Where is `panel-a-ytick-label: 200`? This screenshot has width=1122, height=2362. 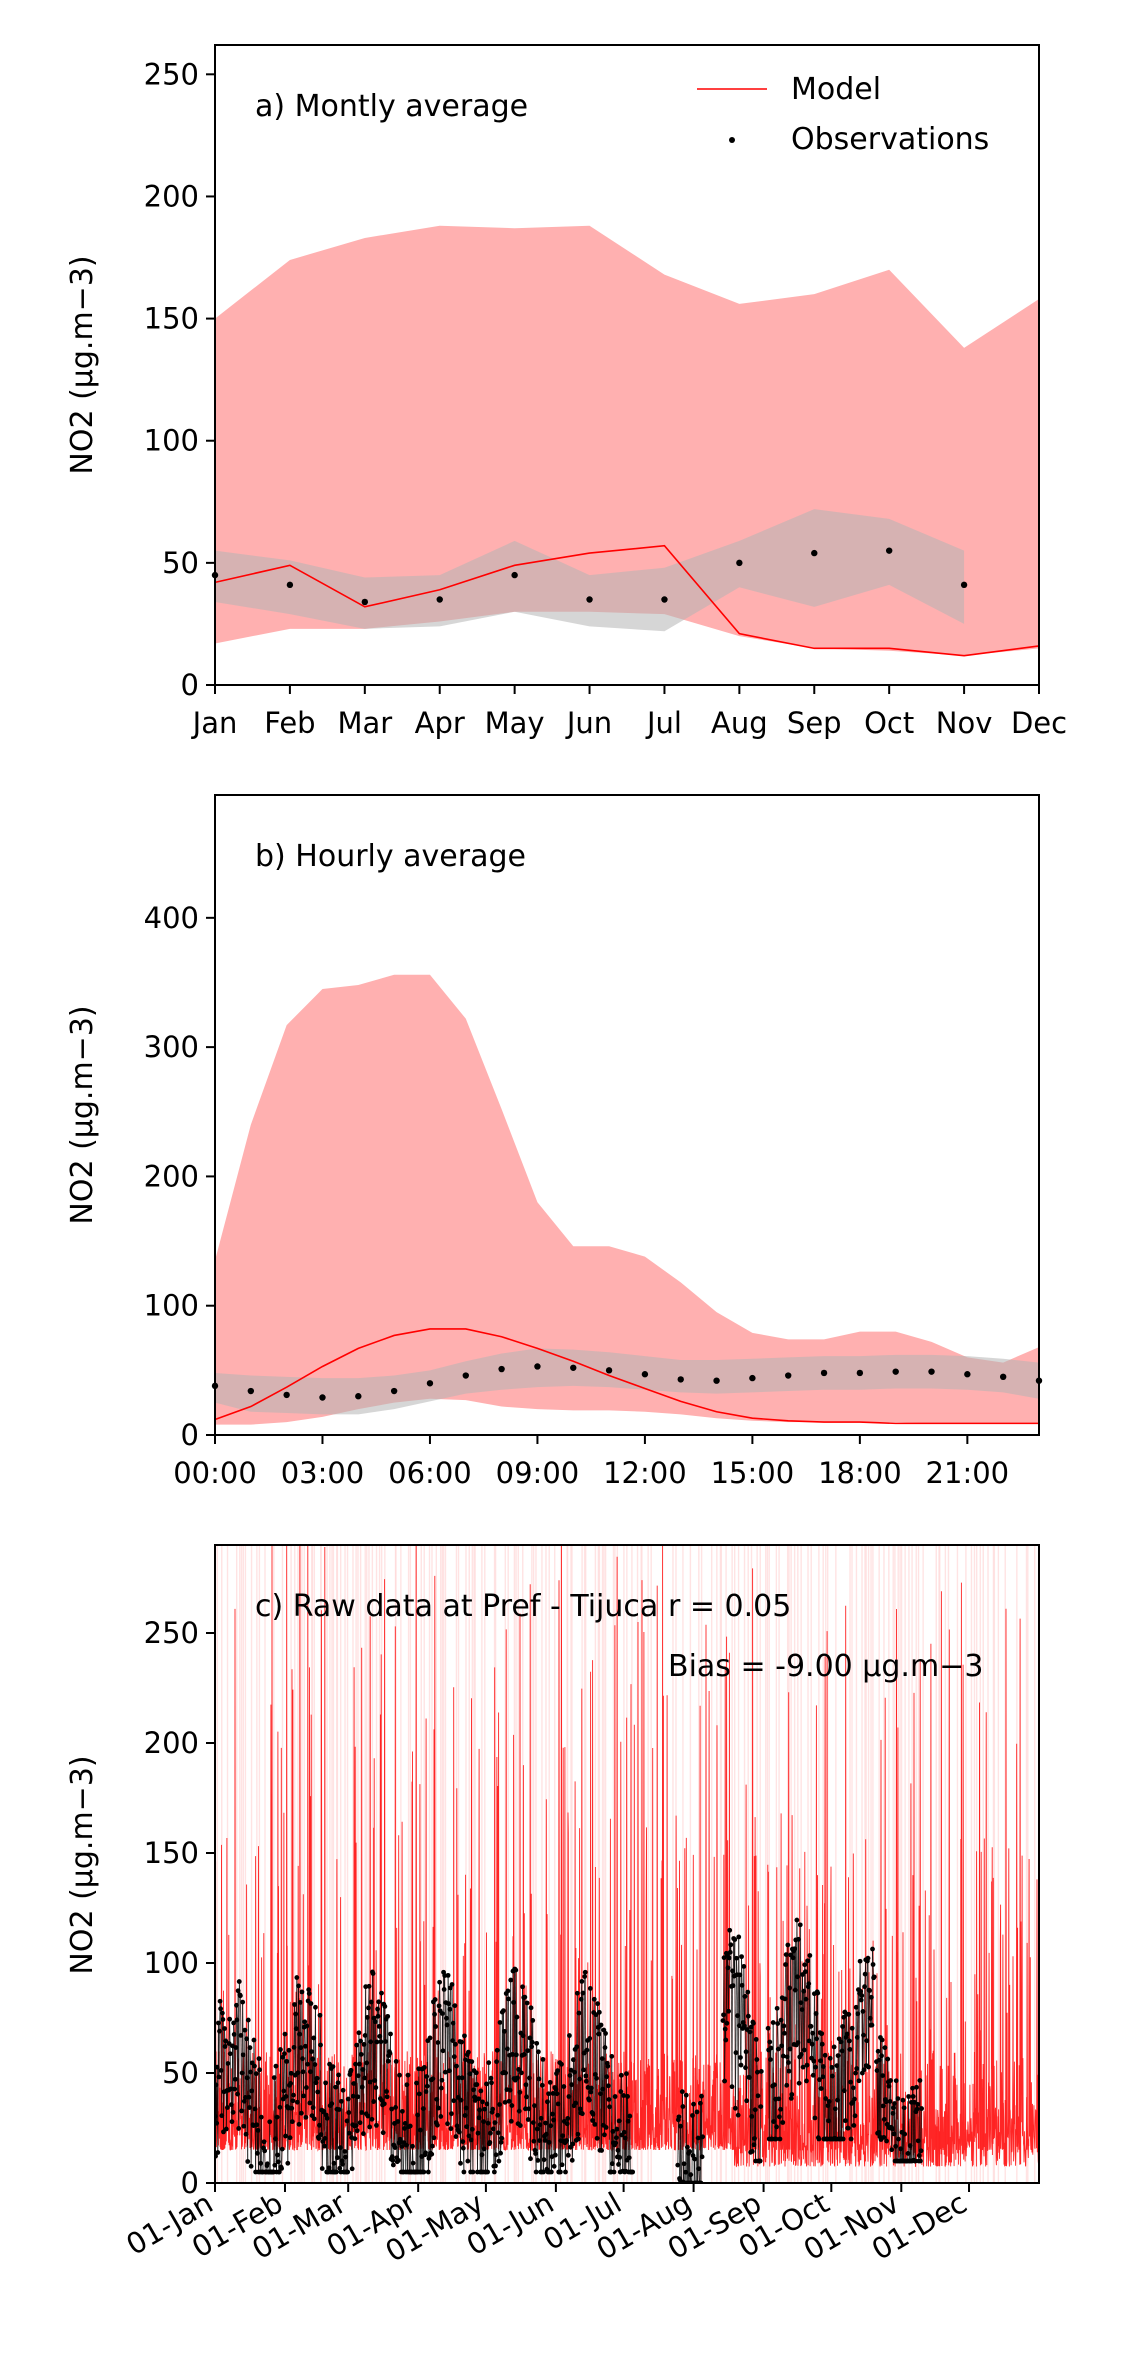 panel-a-ytick-label: 200 is located at coordinates (171, 196).